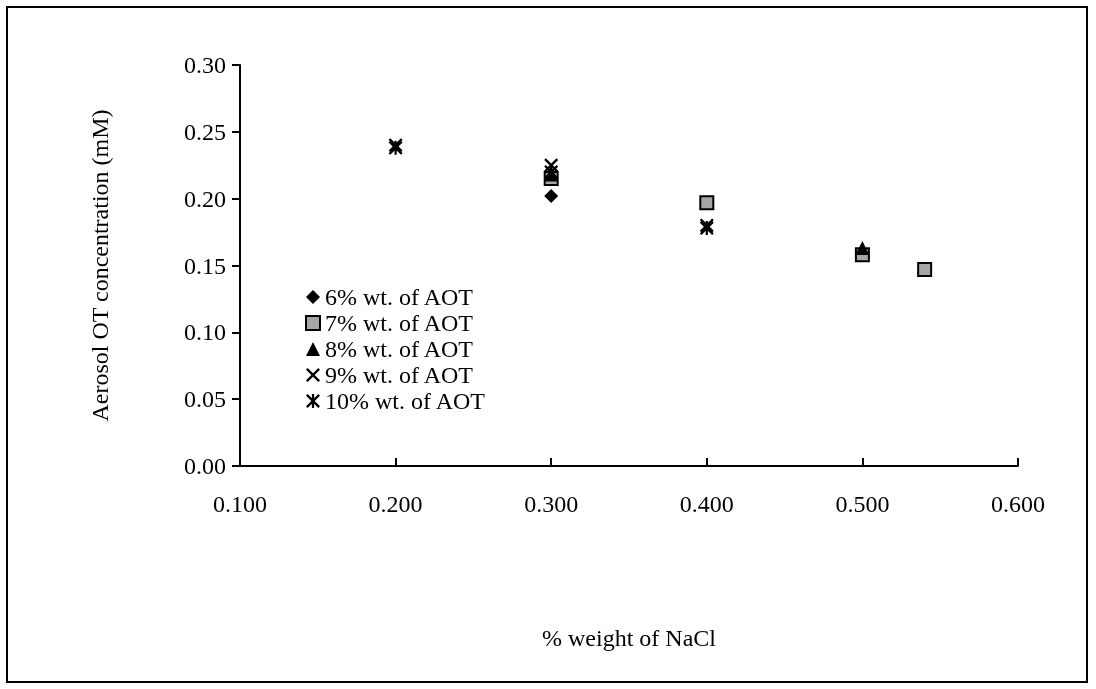  Describe the element at coordinates (100, 265) in the screenshot. I see `y-axis-title: Aerosol OT concentration (mM)` at that location.